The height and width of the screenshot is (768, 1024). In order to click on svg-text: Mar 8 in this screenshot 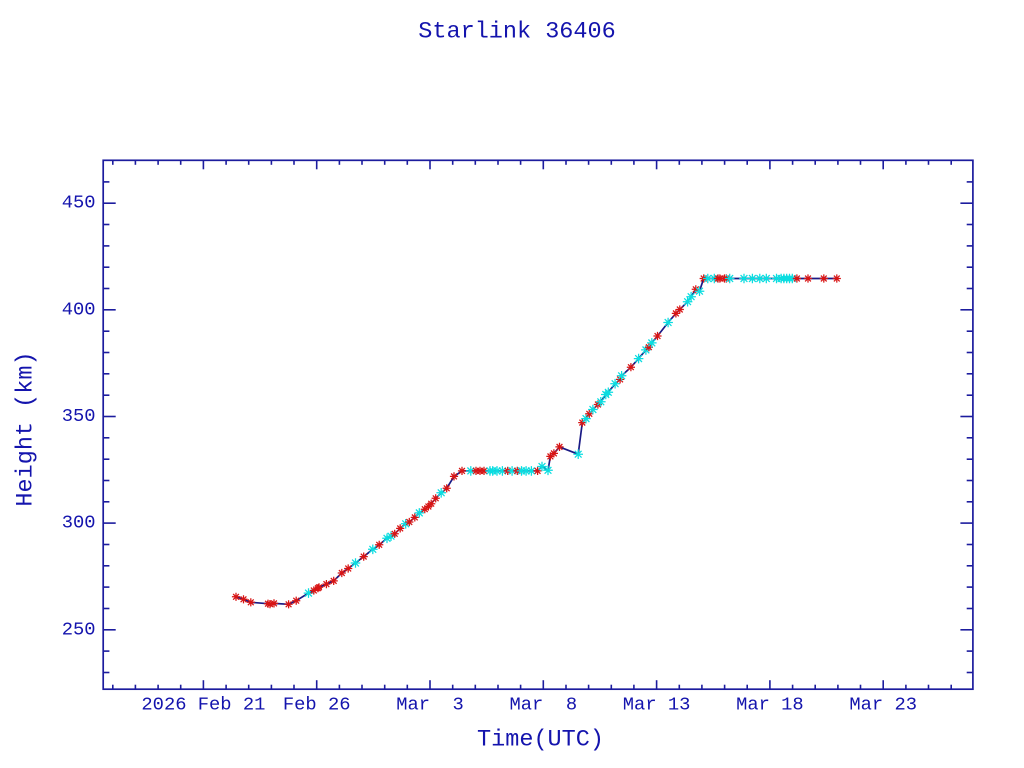, I will do `click(543, 705)`.